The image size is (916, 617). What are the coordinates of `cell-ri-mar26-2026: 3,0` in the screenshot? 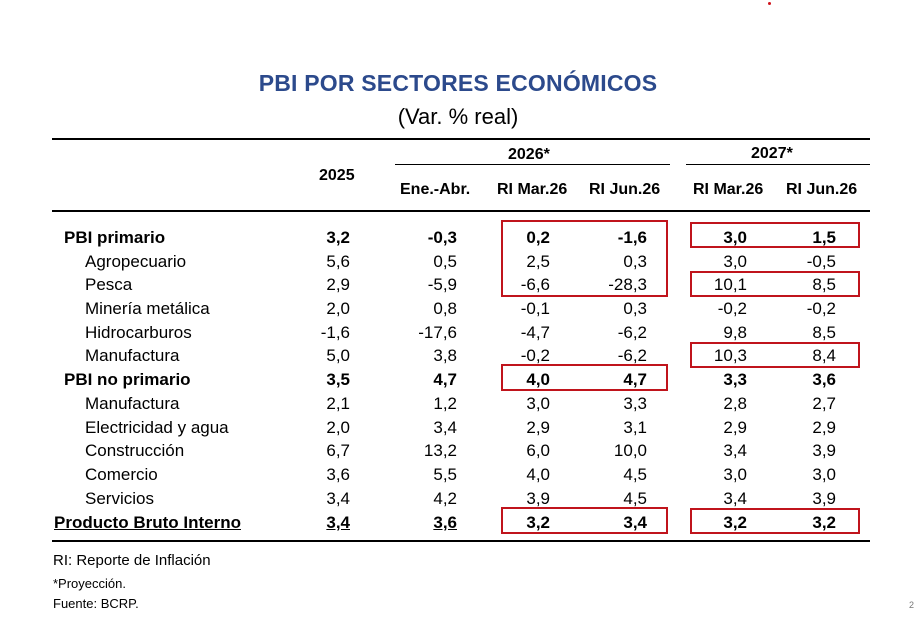 It's located at (538, 403).